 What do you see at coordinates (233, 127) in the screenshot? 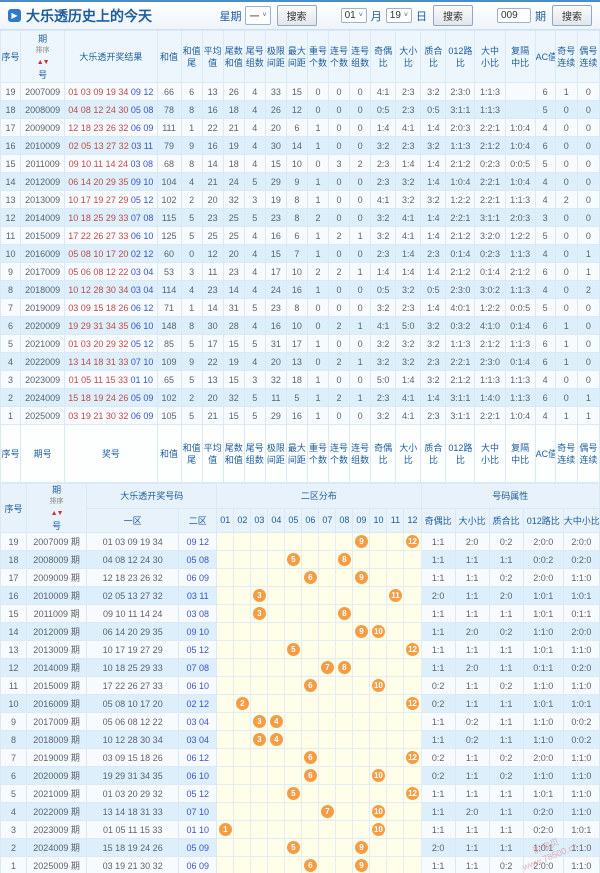
I see `stat-cell: 21` at bounding box center [233, 127].